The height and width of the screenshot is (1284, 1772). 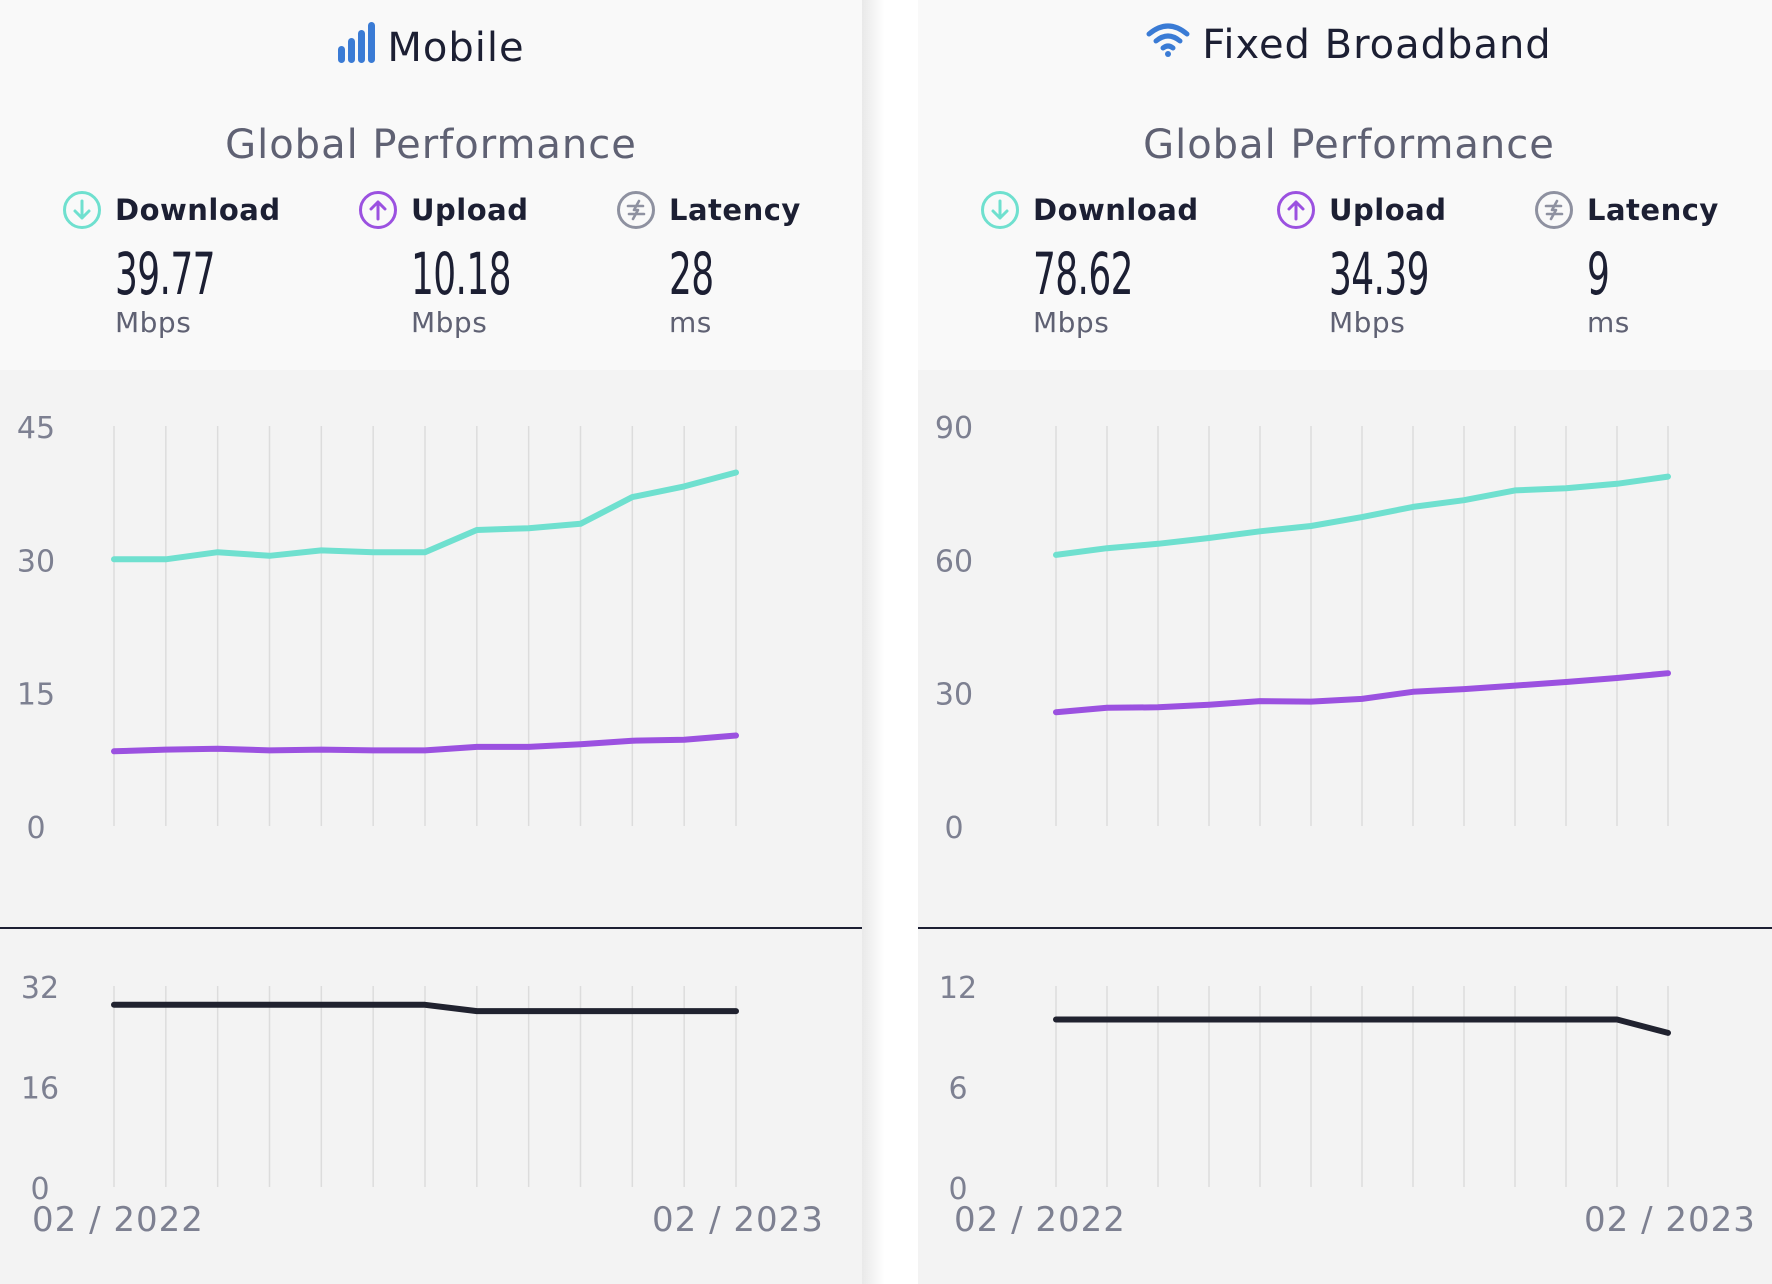 What do you see at coordinates (1626, 264) in the screenshot?
I see `latency-metric: Latency 9 ms` at bounding box center [1626, 264].